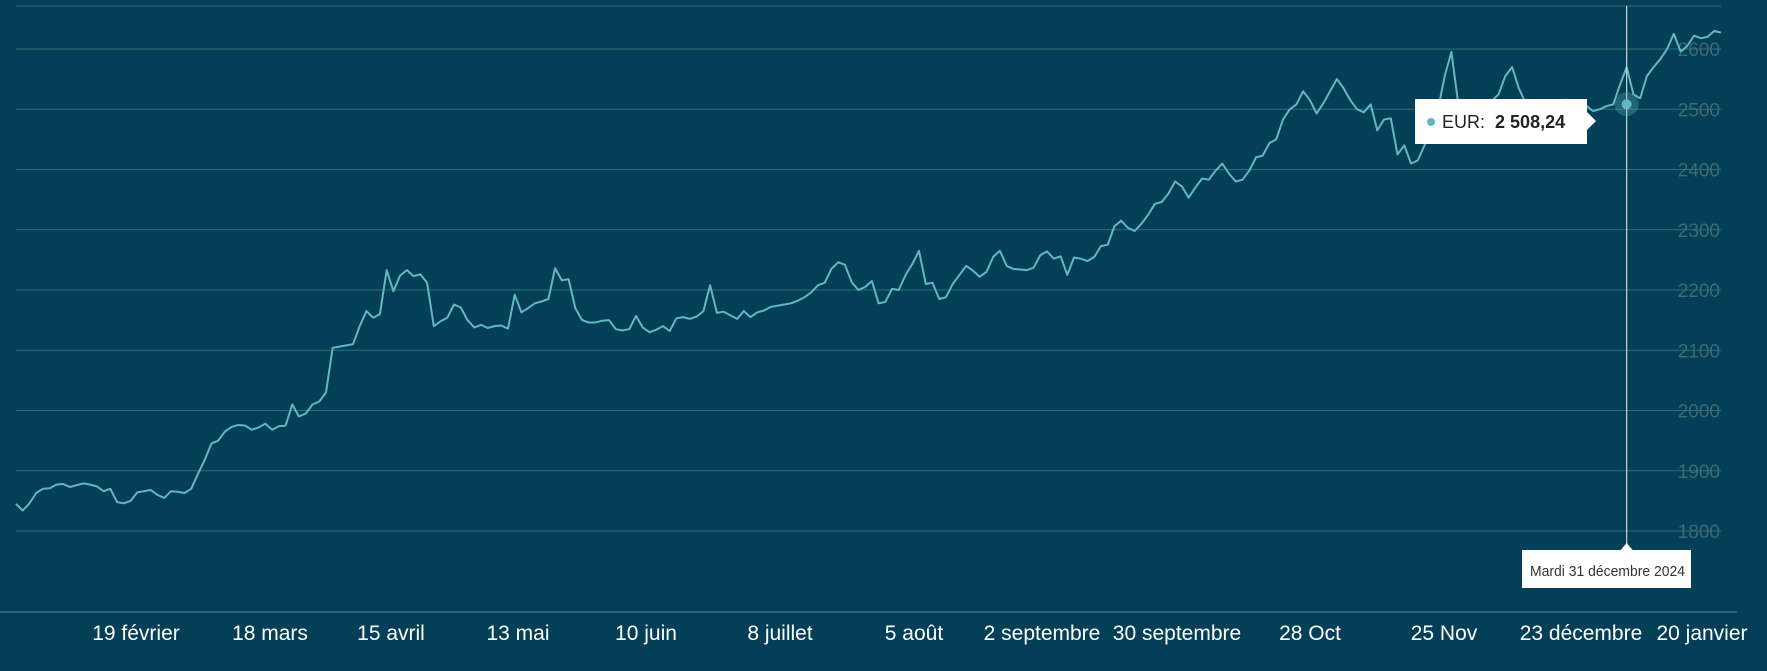  Describe the element at coordinates (1699, 351) in the screenshot. I see `y-tick-label: 2100` at that location.